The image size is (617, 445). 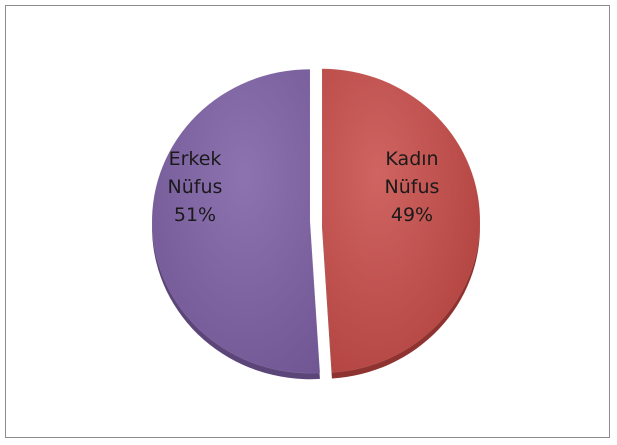 I want to click on pie-label-1: Kadın Nüfus 49%, so click(x=412, y=187).